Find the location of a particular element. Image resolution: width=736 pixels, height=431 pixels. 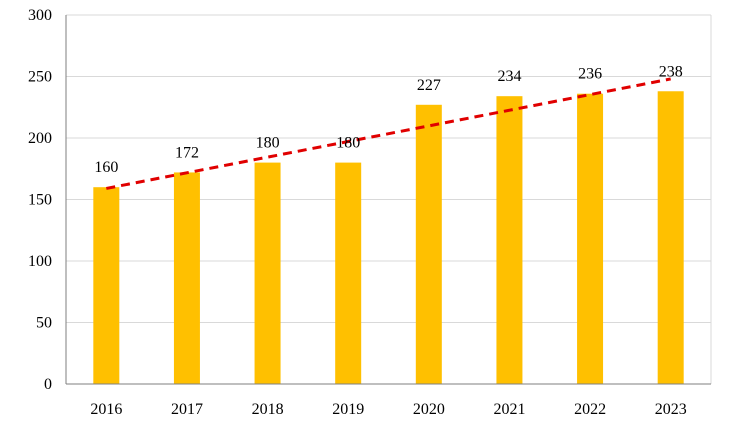

data-label-2022: 236 is located at coordinates (590, 74).